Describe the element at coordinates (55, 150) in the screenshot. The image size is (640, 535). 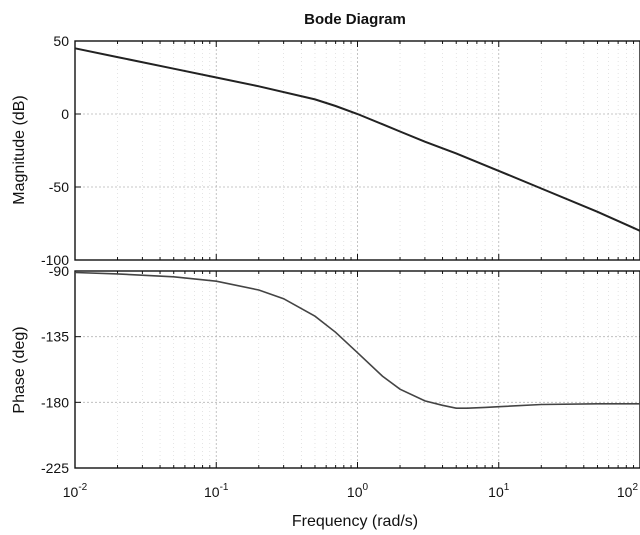
I see `magnitude-y-ticks: 50 0 -50 -100` at that location.